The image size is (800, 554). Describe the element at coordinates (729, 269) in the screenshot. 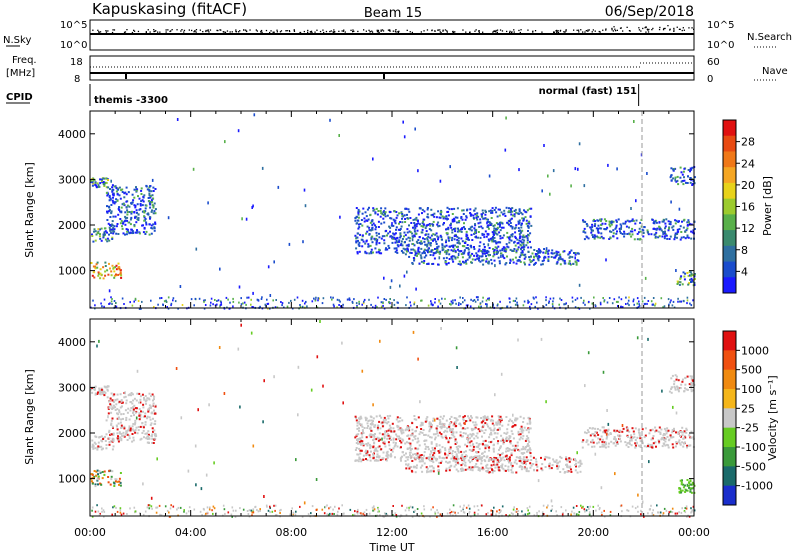

I see `colorbar-swatch` at that location.